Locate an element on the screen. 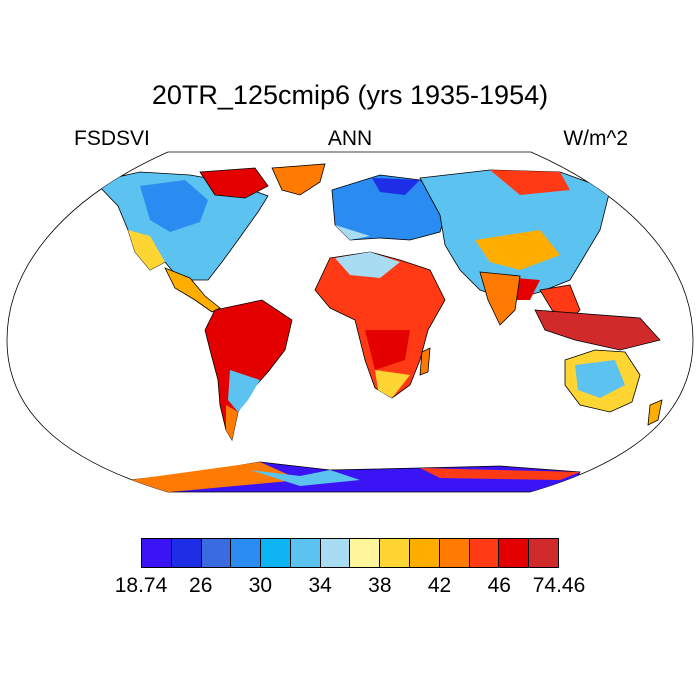 The width and height of the screenshot is (700, 700). colorbar-tick-label: 74.46 is located at coordinates (559, 585).